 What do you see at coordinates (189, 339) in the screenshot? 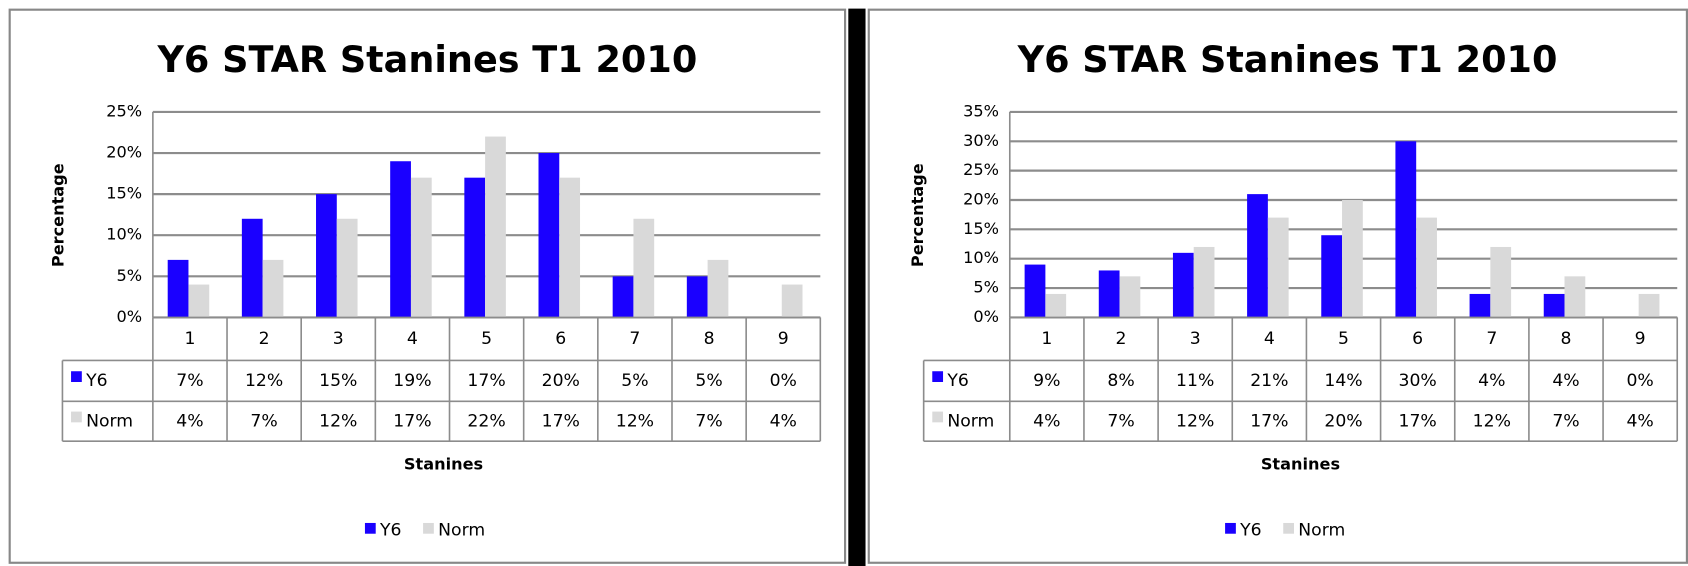
I see `x-tick-label: 1` at bounding box center [189, 339].